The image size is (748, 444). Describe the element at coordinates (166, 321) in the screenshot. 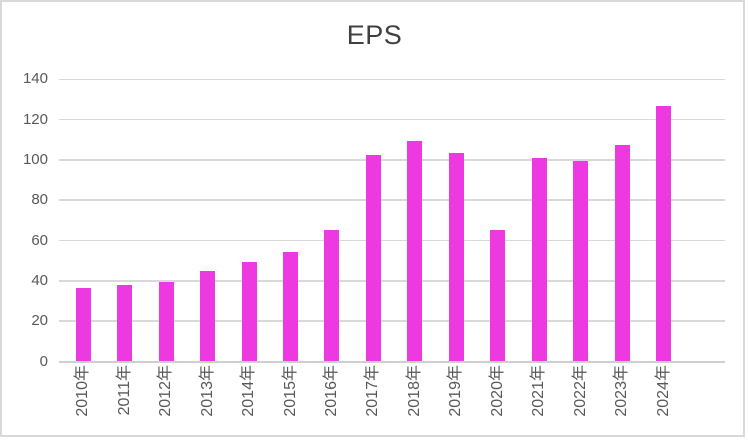

I see `bar-2012年` at that location.